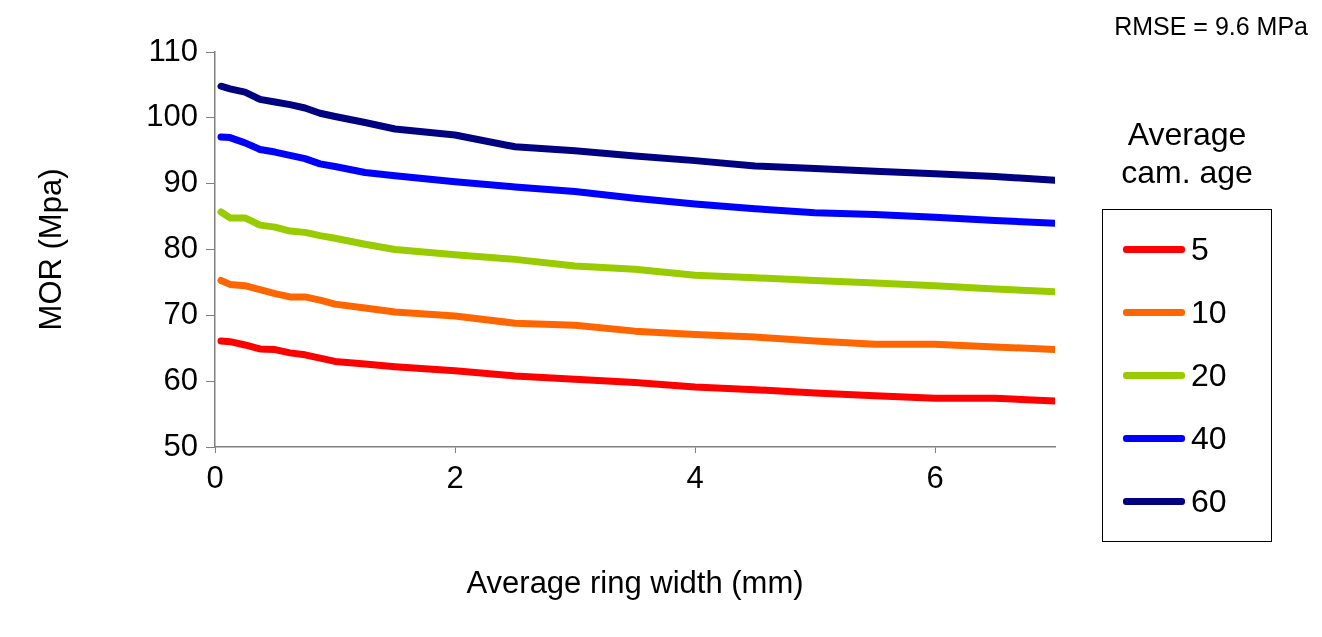 This screenshot has width=1322, height=637. I want to click on y-tick-label: 100, so click(172, 116).